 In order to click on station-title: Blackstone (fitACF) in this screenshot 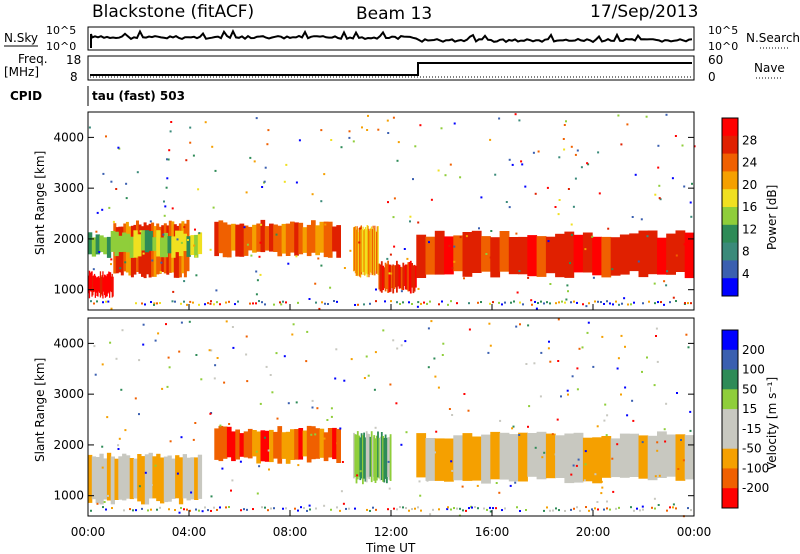, I will do `click(173, 12)`.